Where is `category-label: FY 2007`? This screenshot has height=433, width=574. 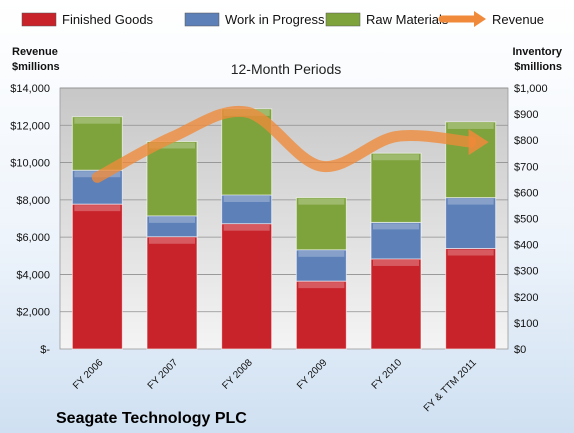 category-label: FY 2007 is located at coordinates (163, 374).